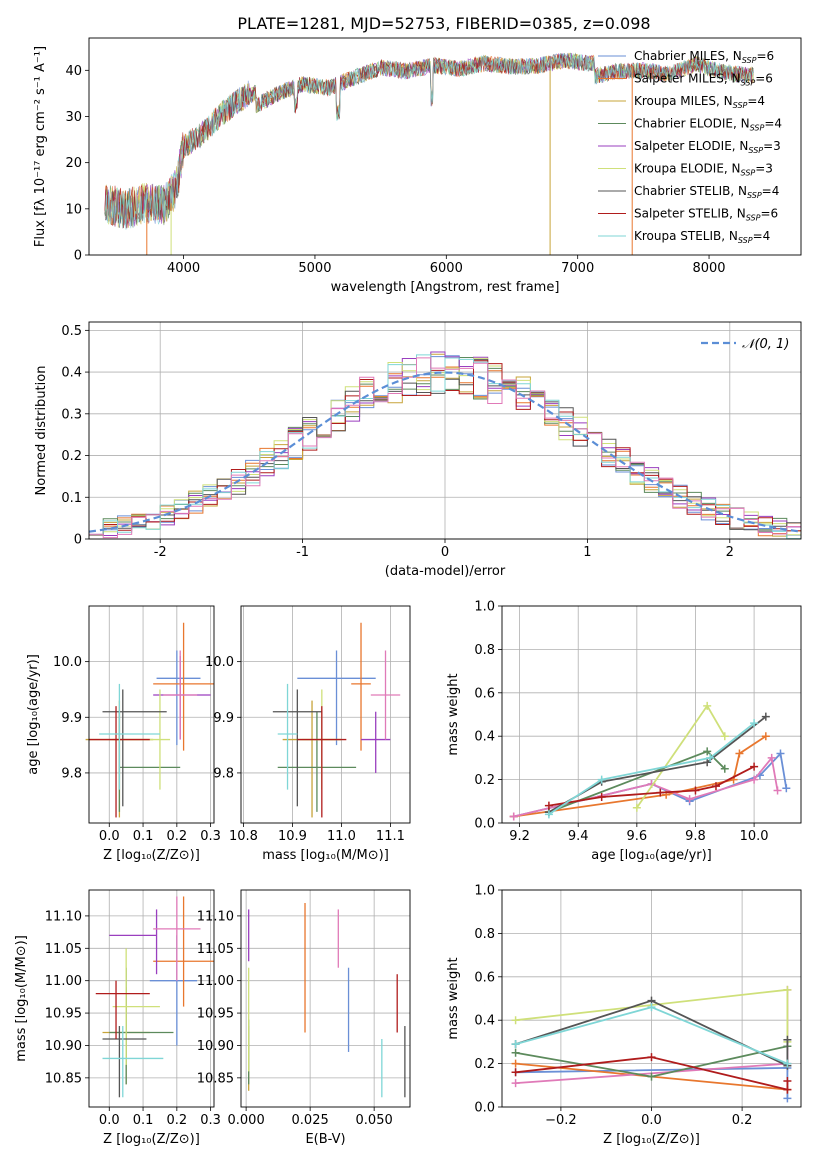 Image resolution: width=819 pixels, height=1170 pixels. What do you see at coordinates (445, 287) in the screenshot?
I see `x-axis-label: wavelength [Angstrom, rest frame]` at bounding box center [445, 287].